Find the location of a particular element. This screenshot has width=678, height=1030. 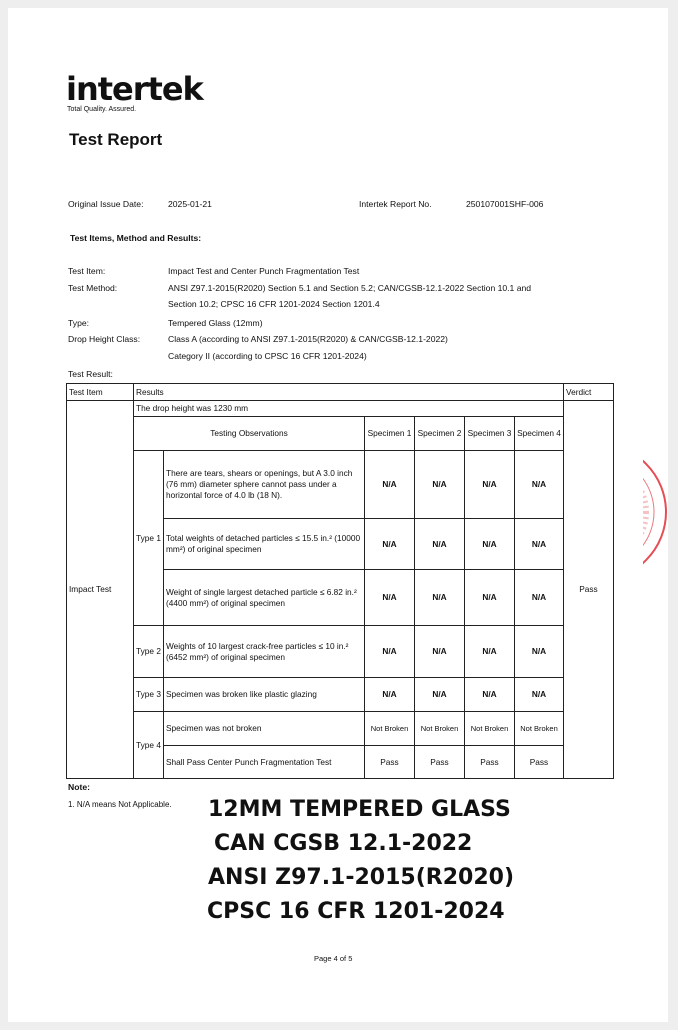

field-label: Drop Height Class: is located at coordinates (104, 339).